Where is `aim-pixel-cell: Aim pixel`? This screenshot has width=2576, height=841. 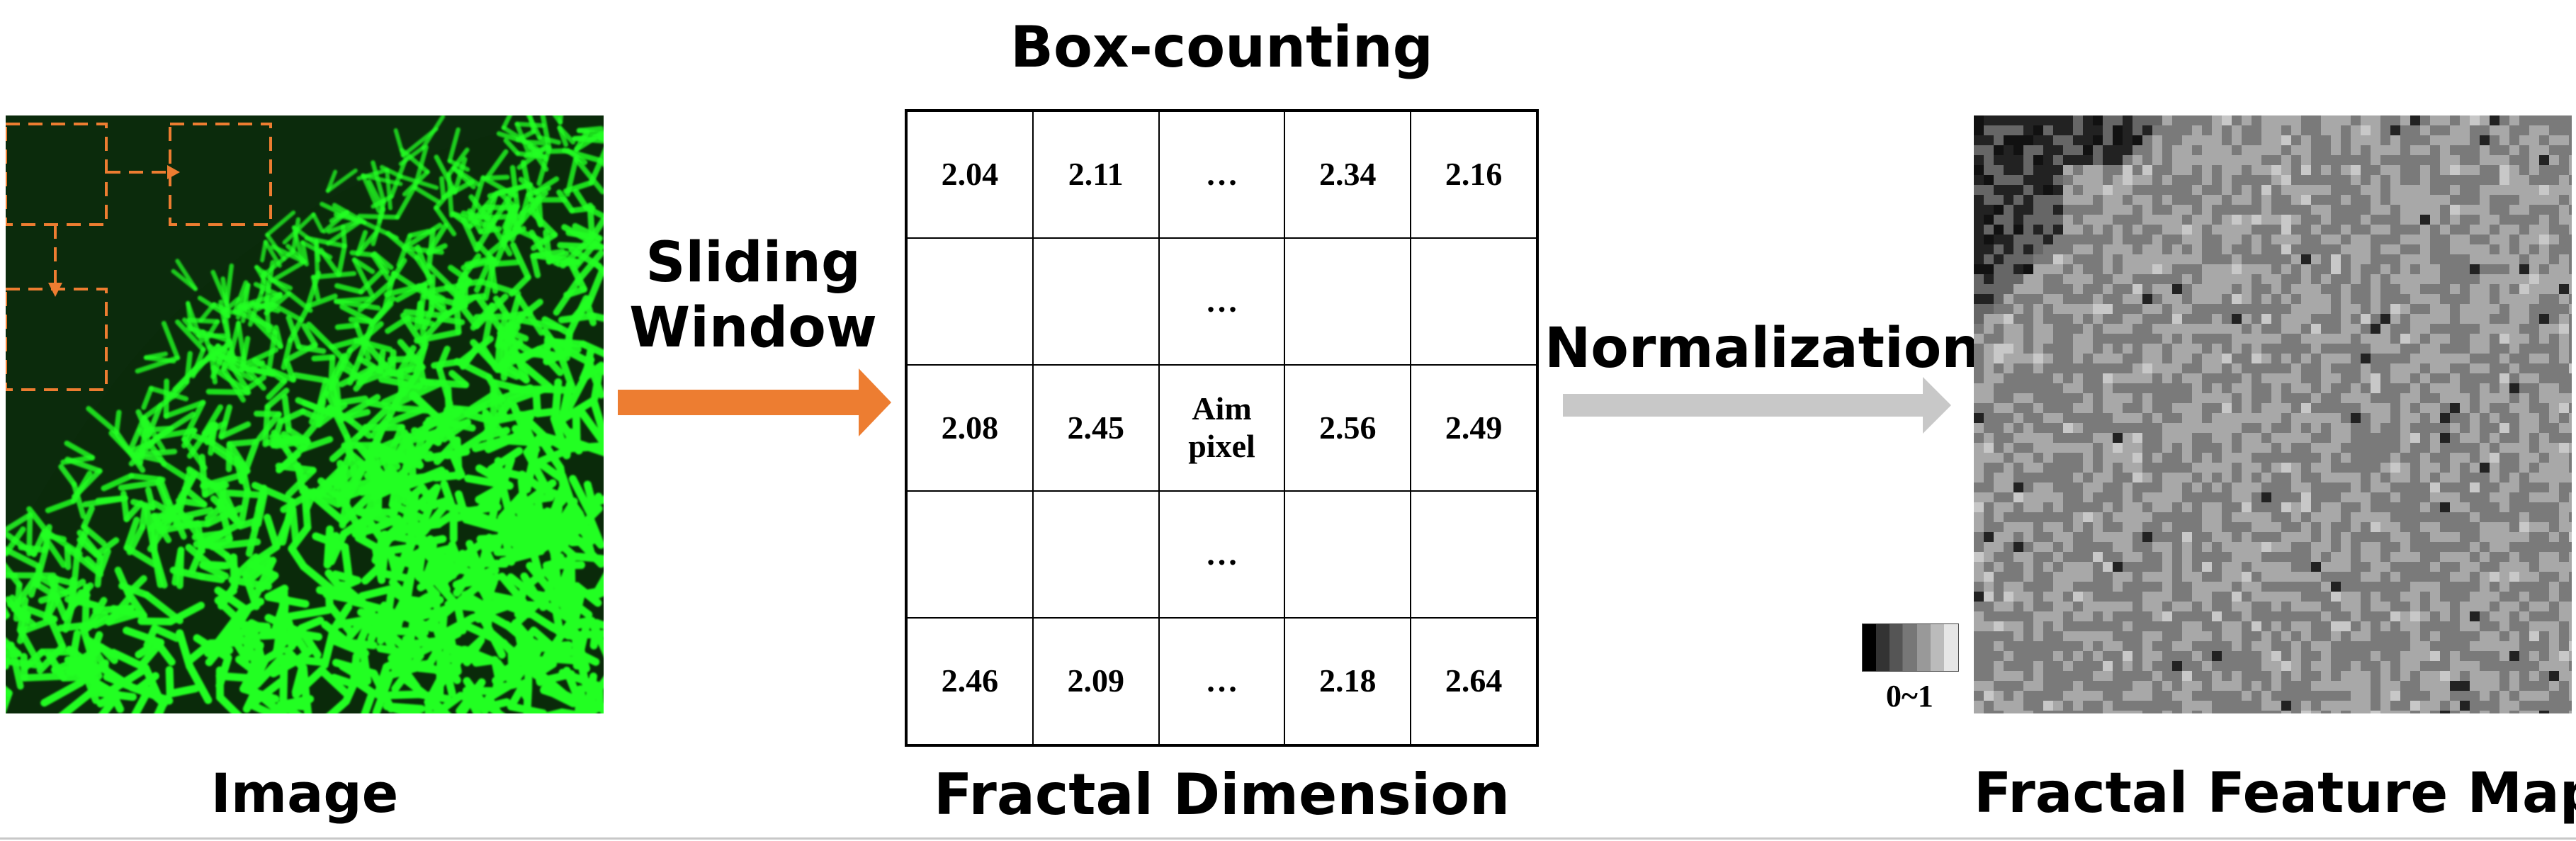 aim-pixel-cell: Aim pixel is located at coordinates (1221, 428).